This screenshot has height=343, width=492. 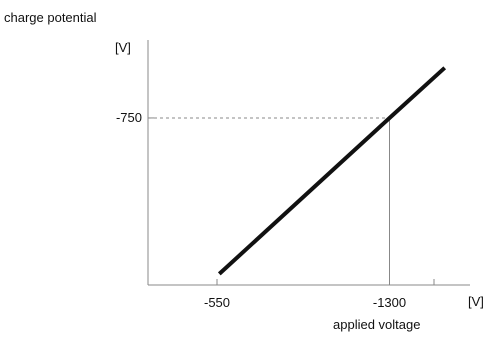 I want to click on x-axis-label: applied voltage, so click(x=376, y=324).